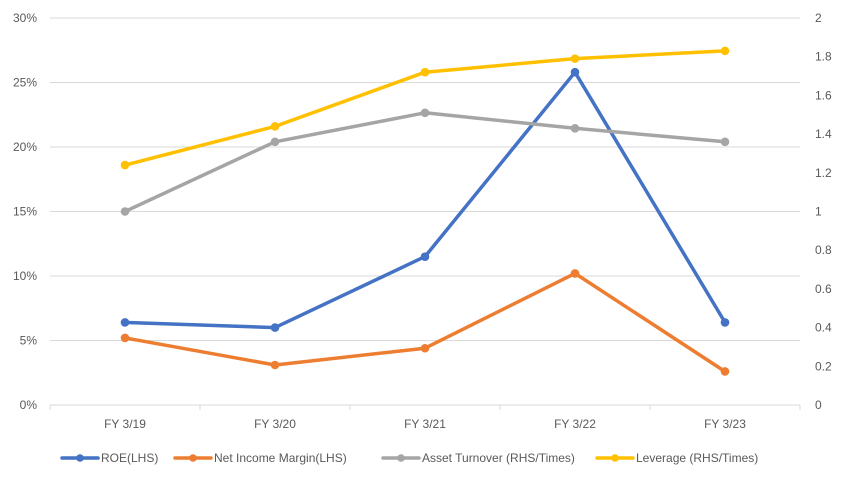 The image size is (845, 487). What do you see at coordinates (823, 250) in the screenshot?
I see `y2-tick-label: 0.8` at bounding box center [823, 250].